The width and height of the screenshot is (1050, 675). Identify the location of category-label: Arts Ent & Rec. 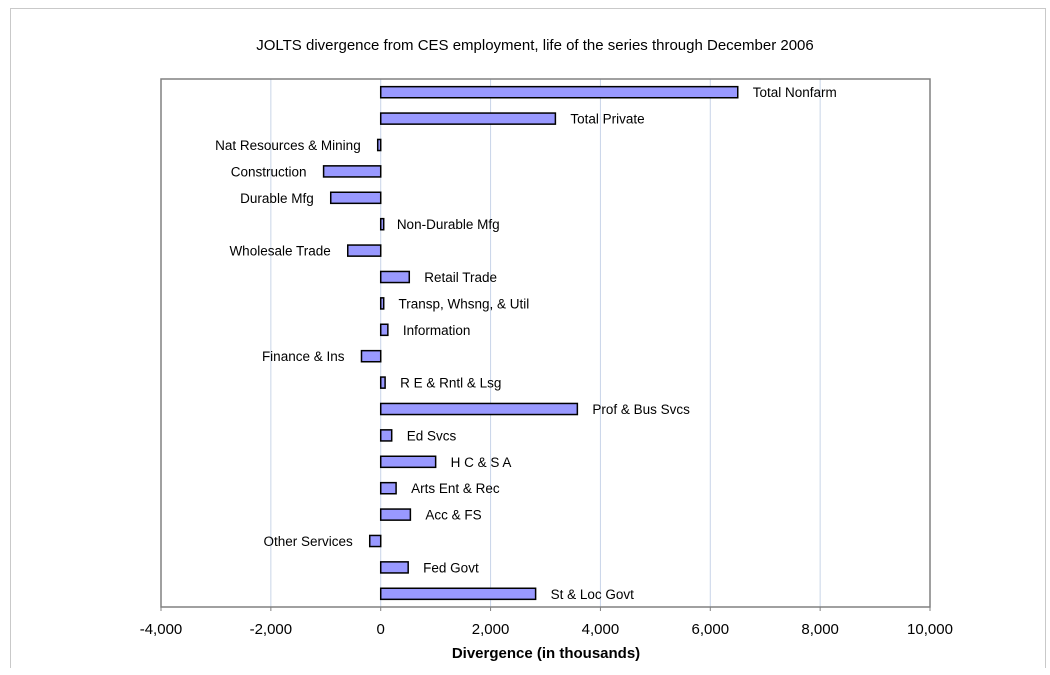
(455, 488).